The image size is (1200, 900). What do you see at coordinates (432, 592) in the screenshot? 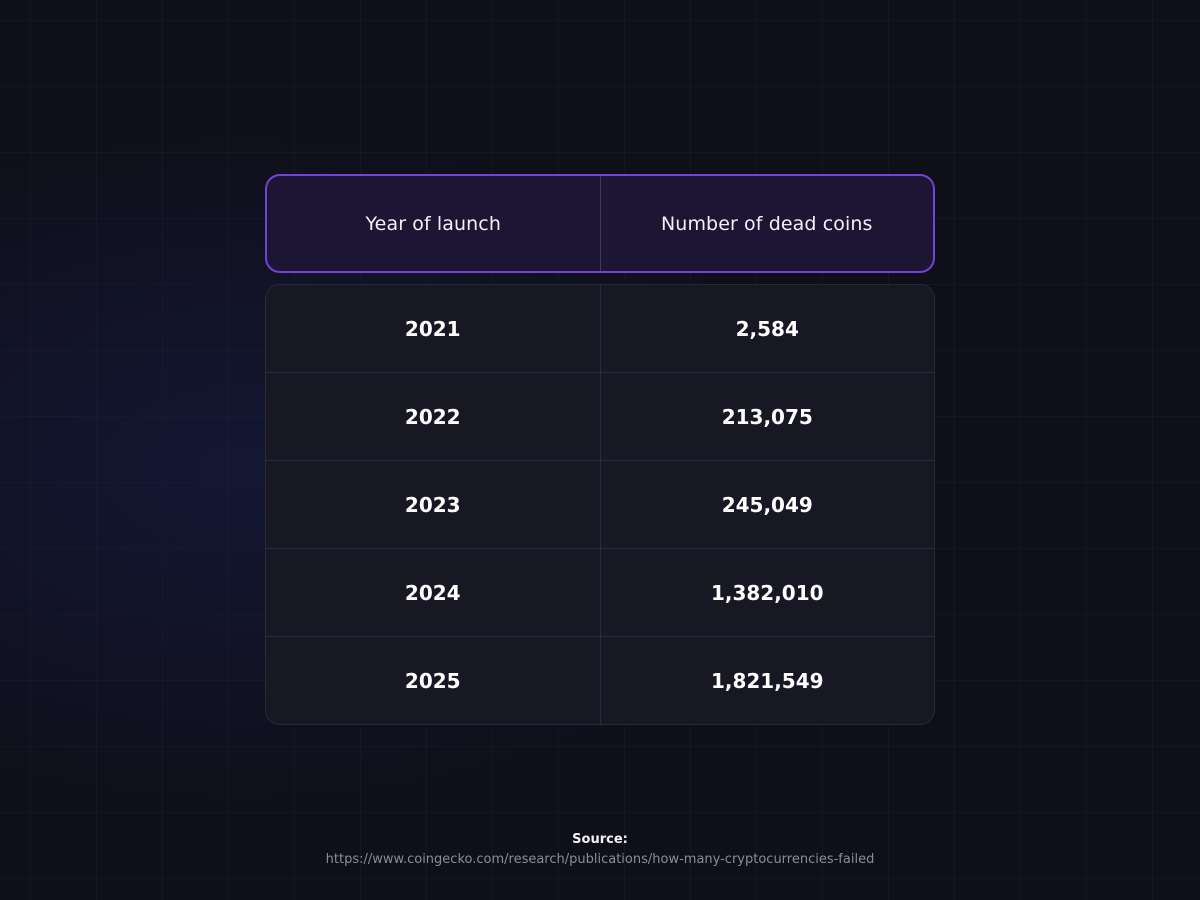
I see `year-cell: 2024` at bounding box center [432, 592].